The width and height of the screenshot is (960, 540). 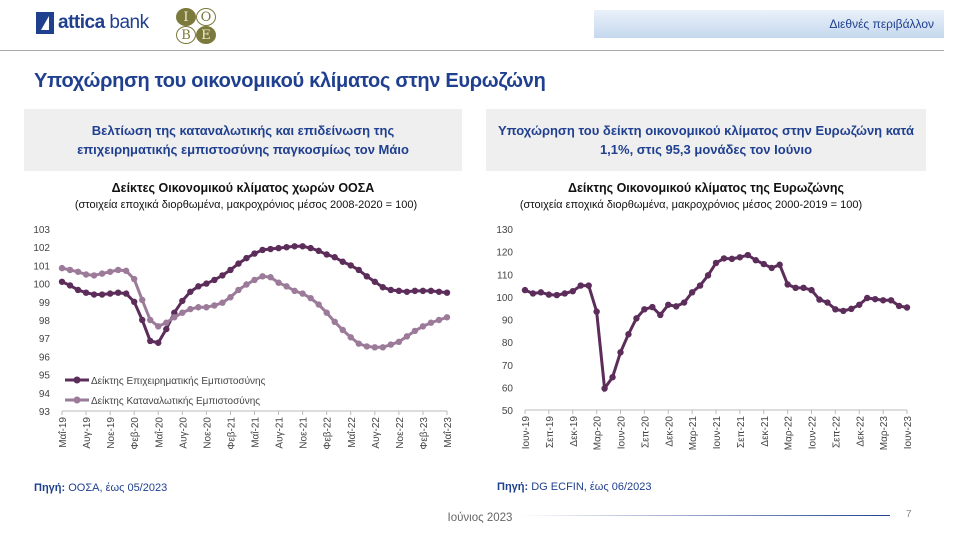 What do you see at coordinates (508, 343) in the screenshot?
I see `y-tick-label: 80` at bounding box center [508, 343].